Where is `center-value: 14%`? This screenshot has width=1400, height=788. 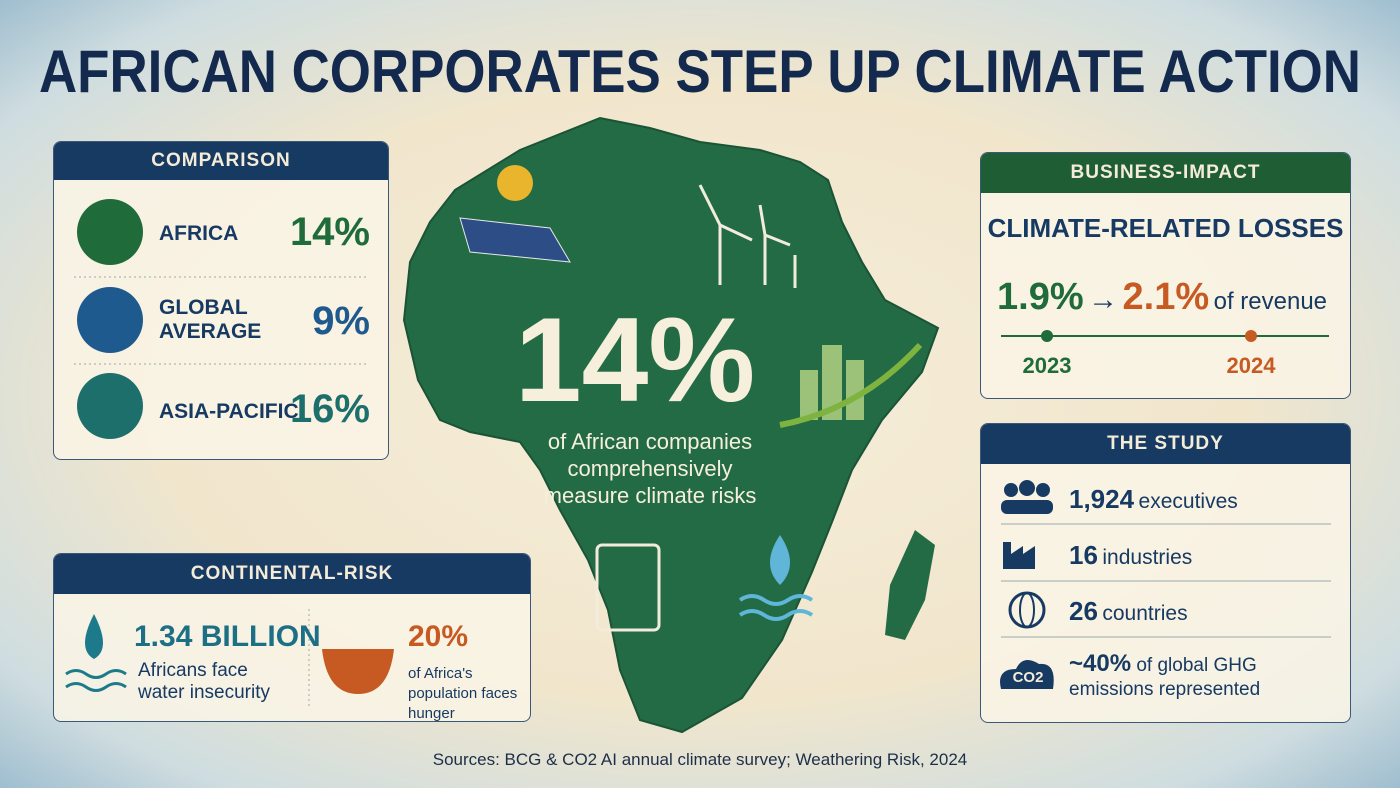
center-value: 14% is located at coordinates (635, 360).